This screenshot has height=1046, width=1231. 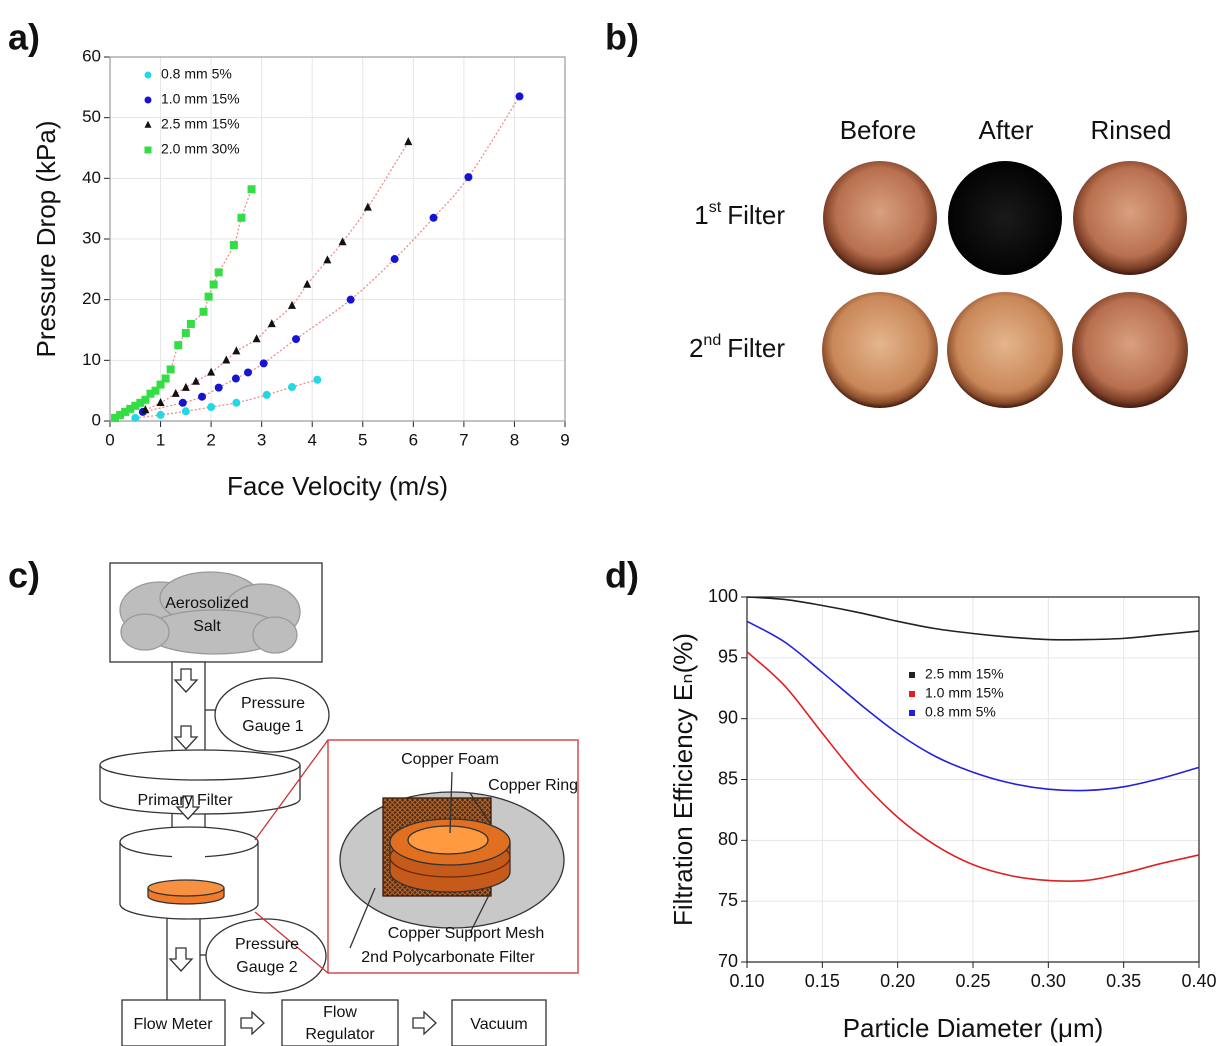 I want to click on x-axis-label: Particle Diameter (μm), so click(x=973, y=1028).